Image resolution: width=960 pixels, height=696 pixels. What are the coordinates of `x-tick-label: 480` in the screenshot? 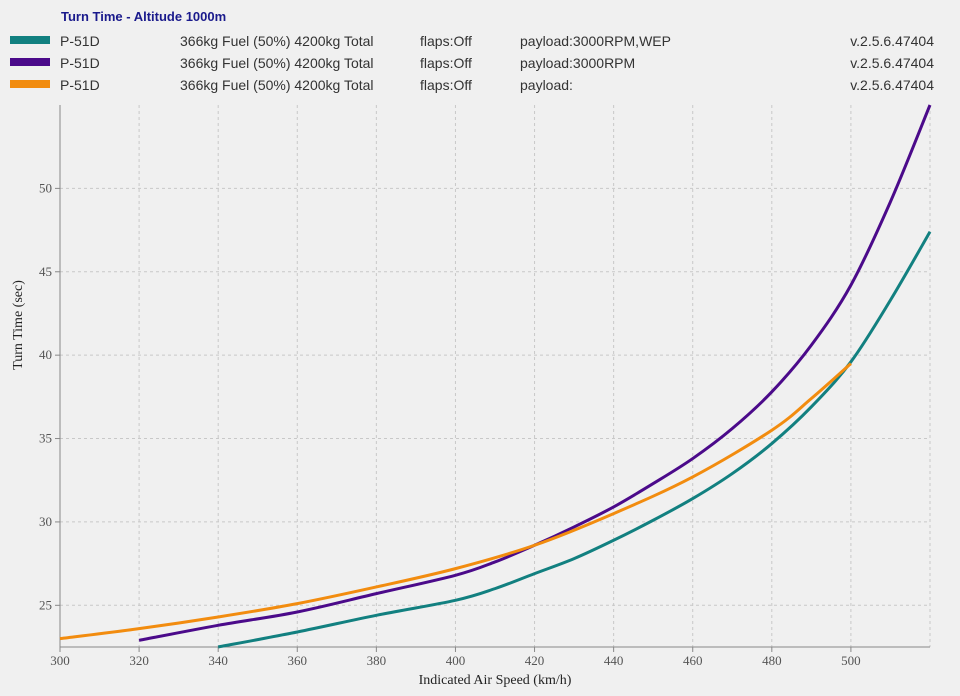 It's located at (772, 660).